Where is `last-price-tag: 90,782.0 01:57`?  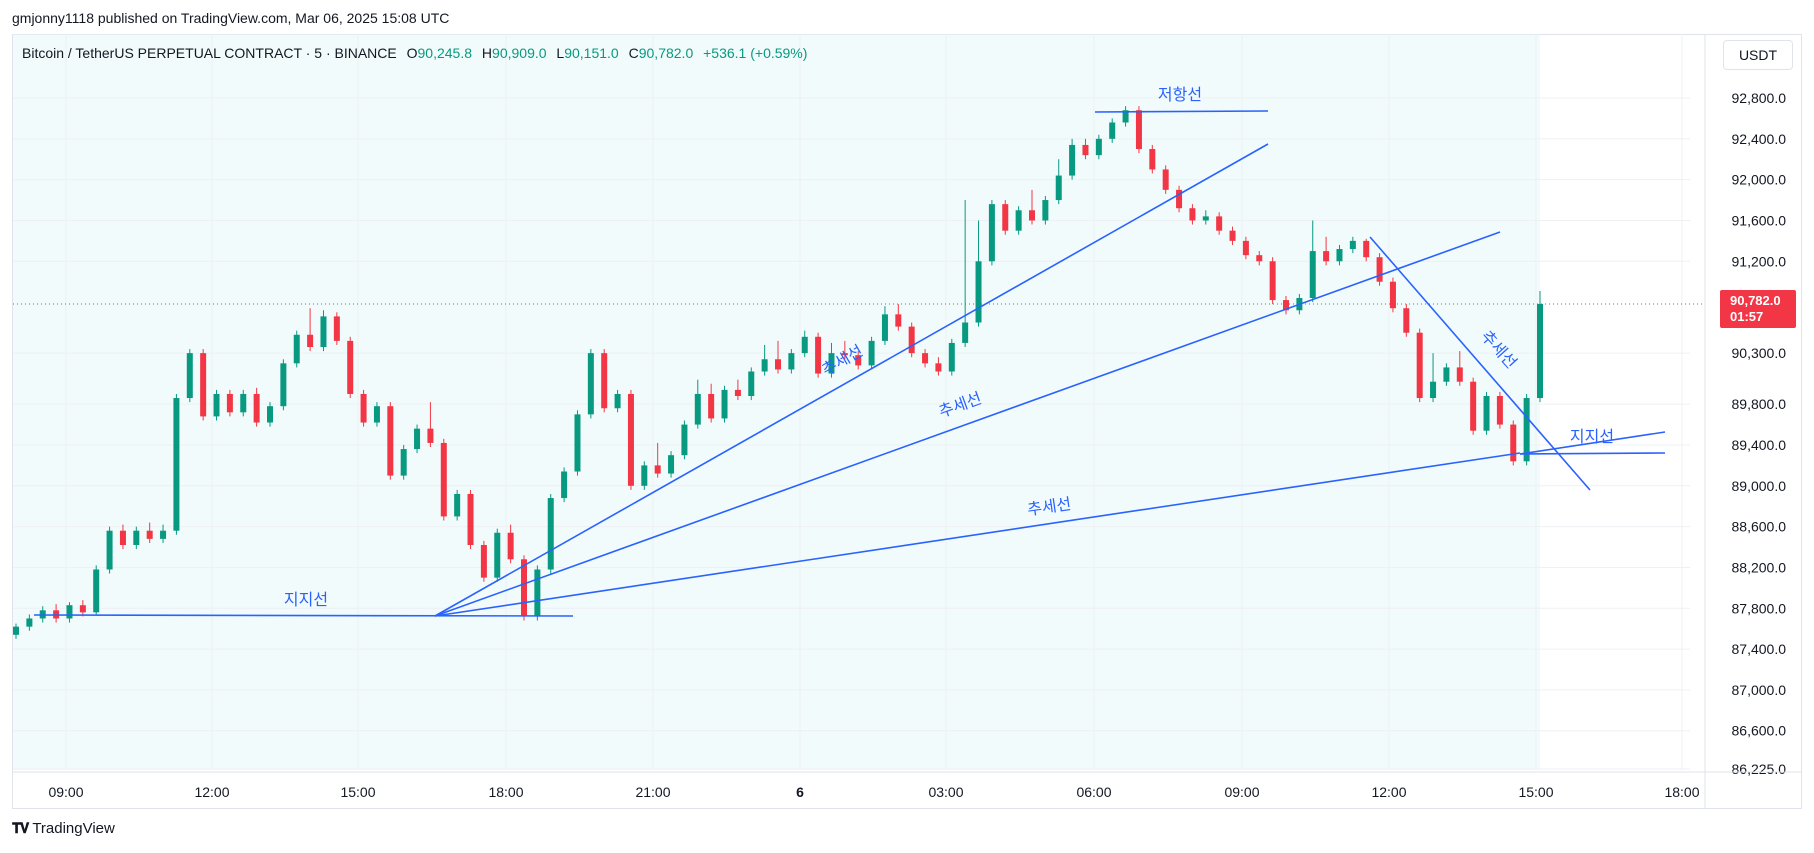
last-price-tag: 90,782.0 01:57 is located at coordinates (1758, 309).